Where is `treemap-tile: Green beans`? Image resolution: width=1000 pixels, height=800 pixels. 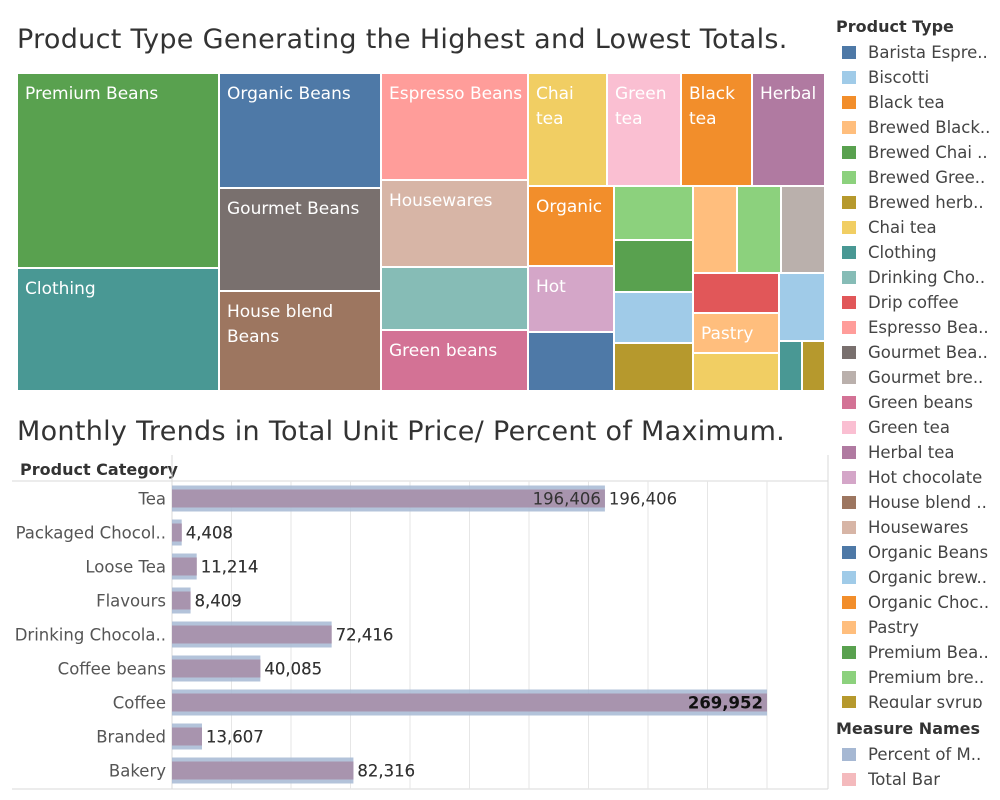
treemap-tile: Green beans is located at coordinates (454, 360).